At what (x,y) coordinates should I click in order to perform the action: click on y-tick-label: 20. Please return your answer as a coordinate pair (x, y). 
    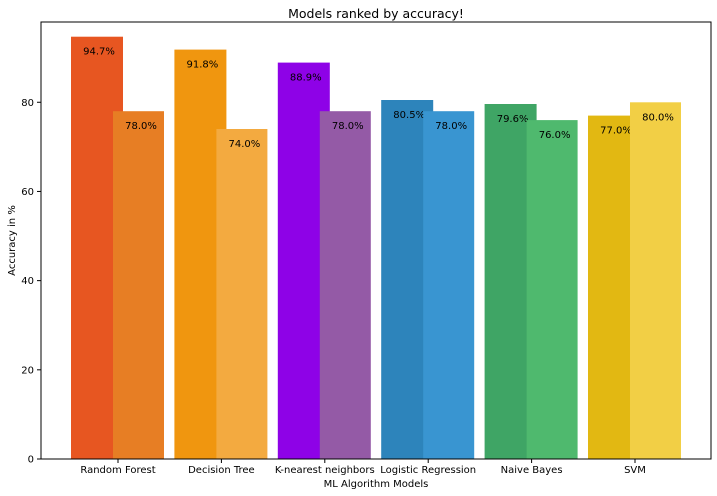
    Looking at the image, I should click on (27, 370).